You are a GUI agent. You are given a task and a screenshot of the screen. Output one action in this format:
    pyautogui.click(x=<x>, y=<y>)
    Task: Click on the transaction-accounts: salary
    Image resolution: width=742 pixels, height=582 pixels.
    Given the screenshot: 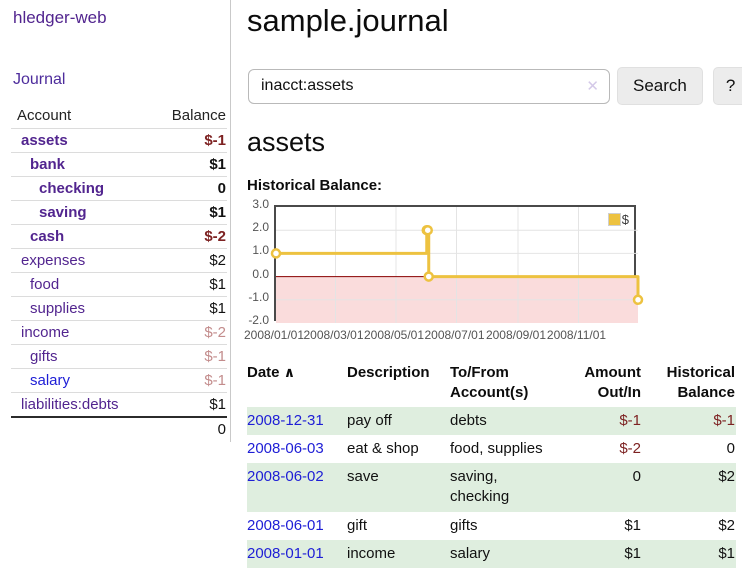 What is the action you would take?
    pyautogui.click(x=470, y=553)
    